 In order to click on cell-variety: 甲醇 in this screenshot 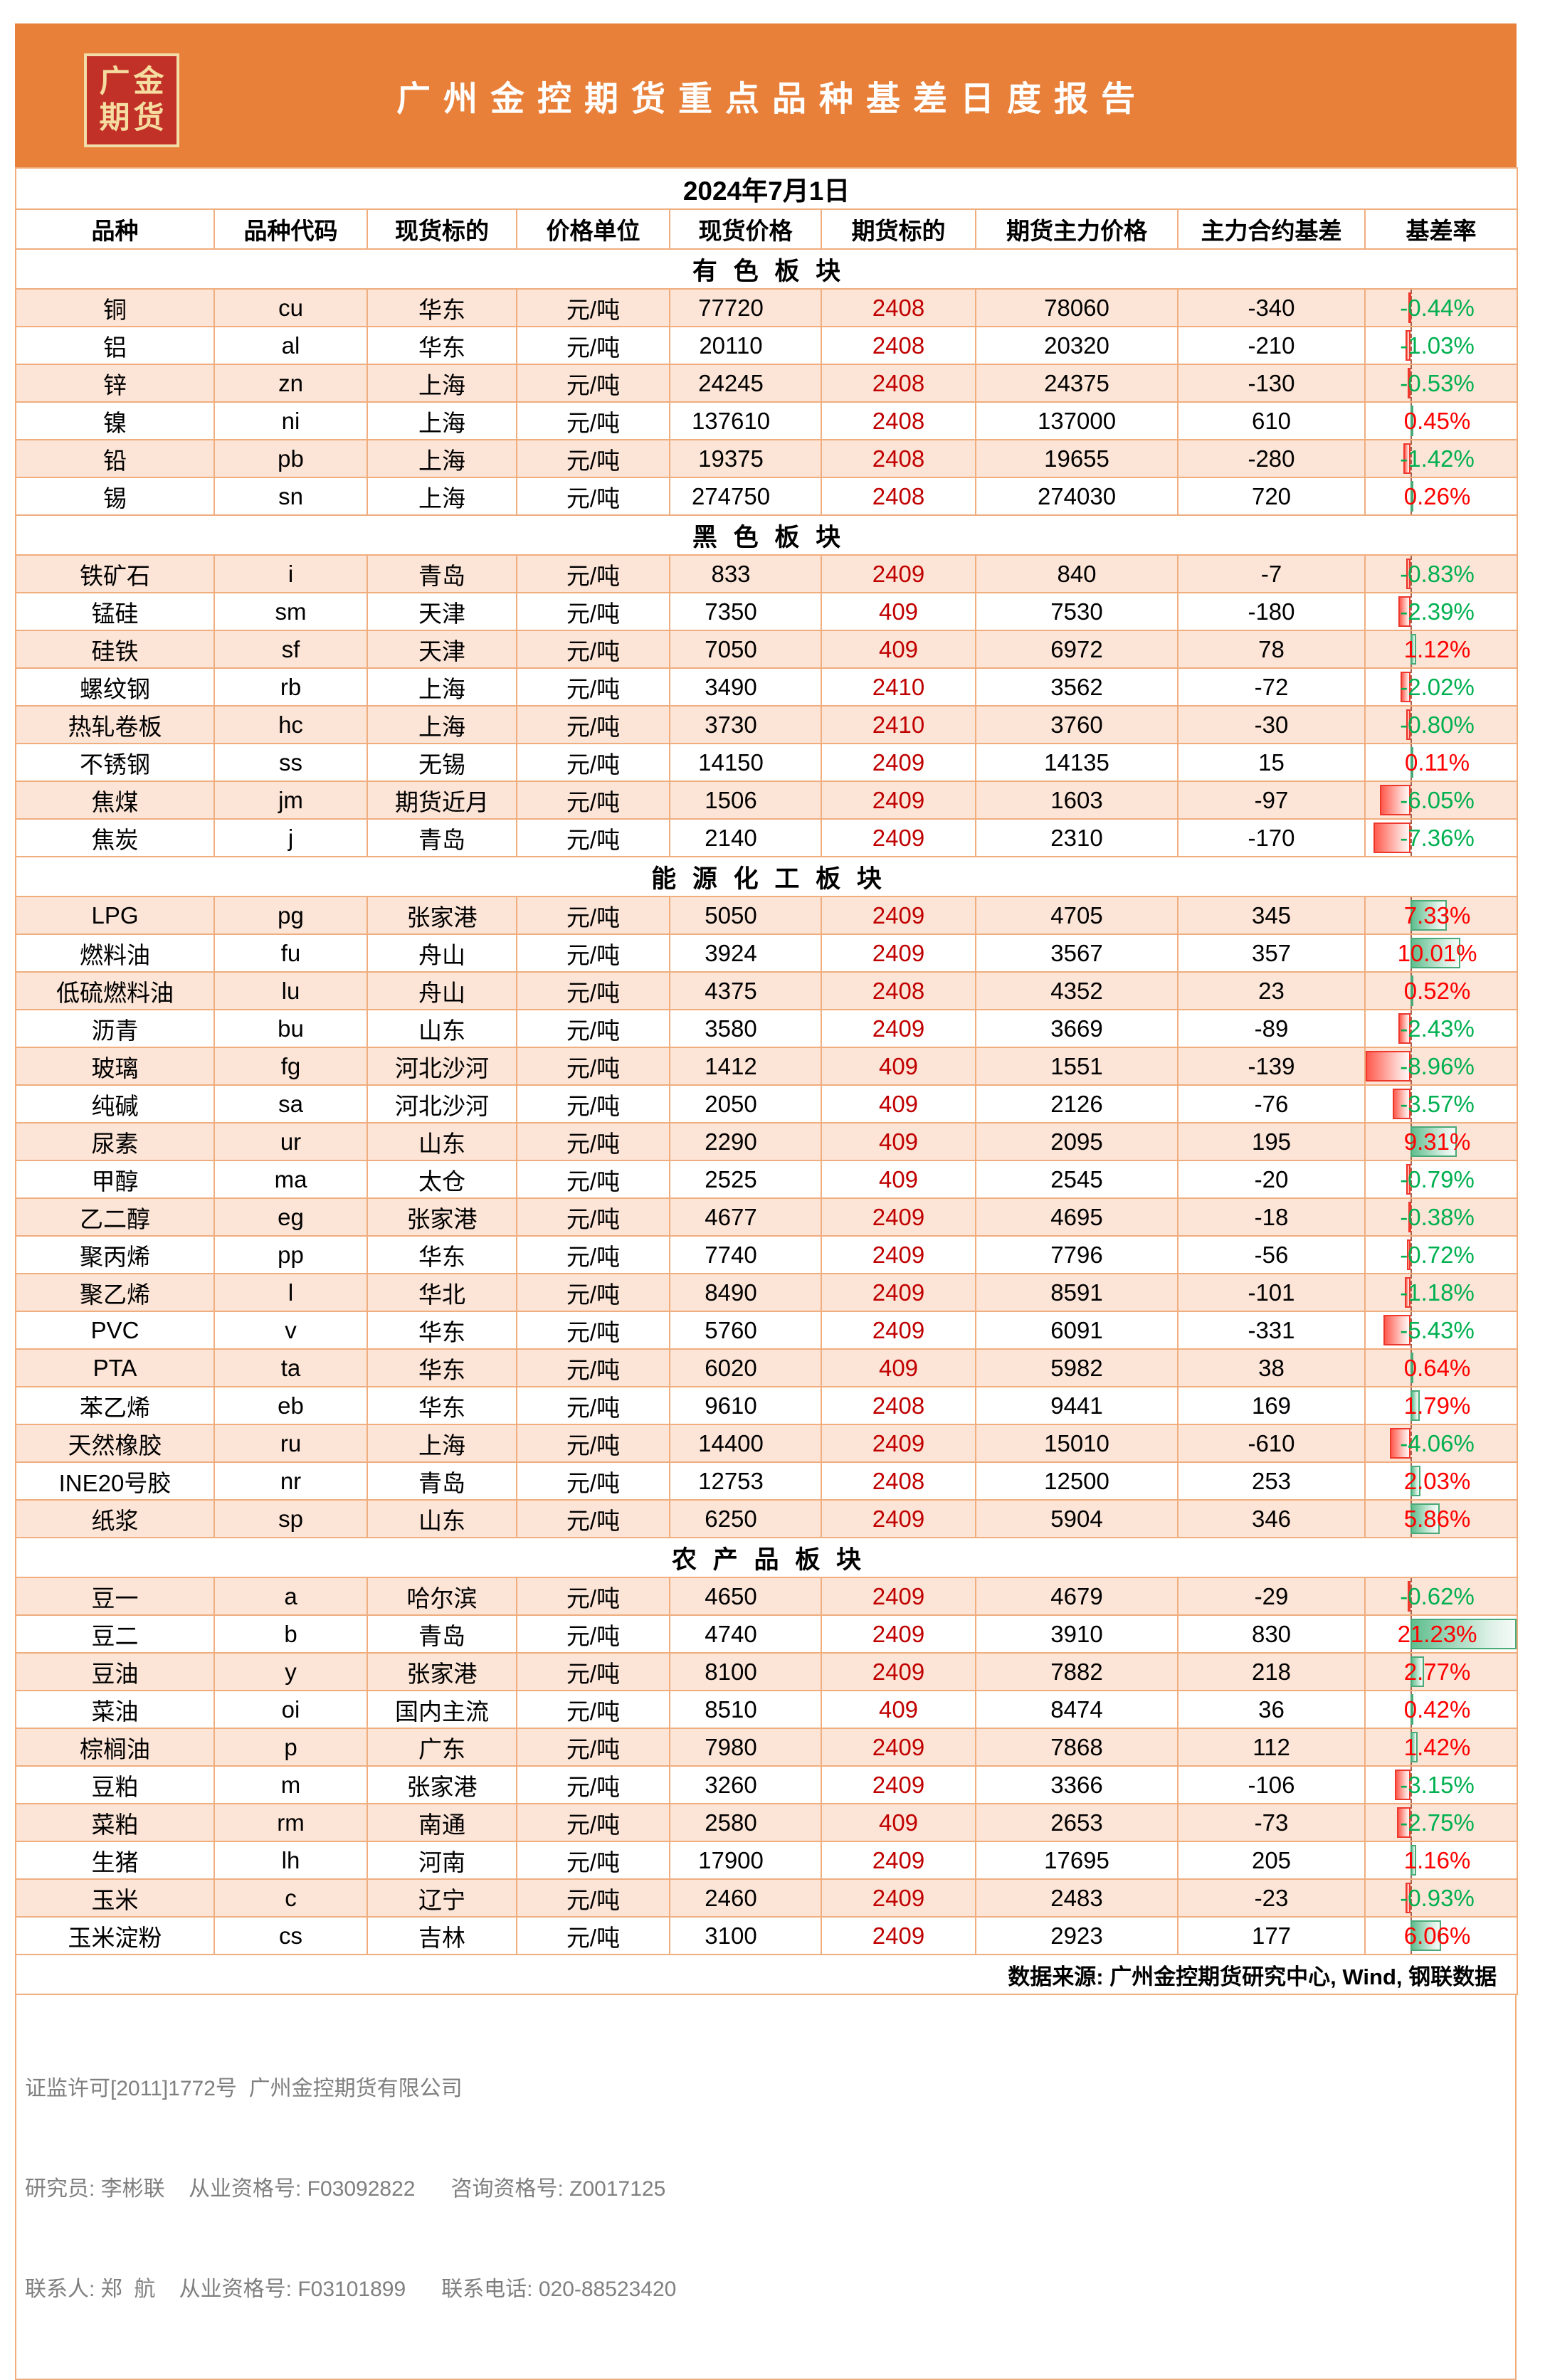, I will do `click(115, 1179)`.